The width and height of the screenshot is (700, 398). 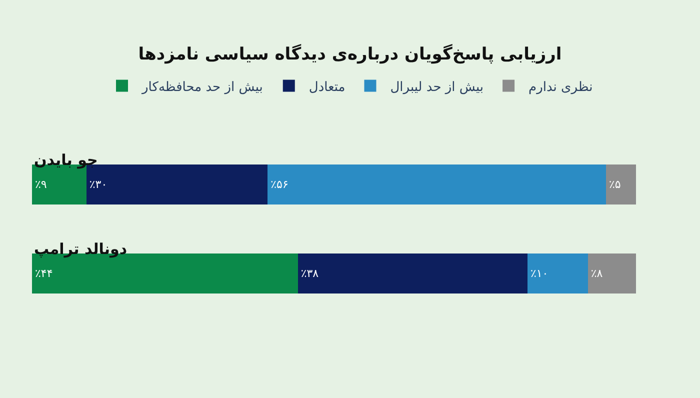 What do you see at coordinates (81, 249) in the screenshot?
I see `y-tick-label: دونالد ترامپ` at bounding box center [81, 249].